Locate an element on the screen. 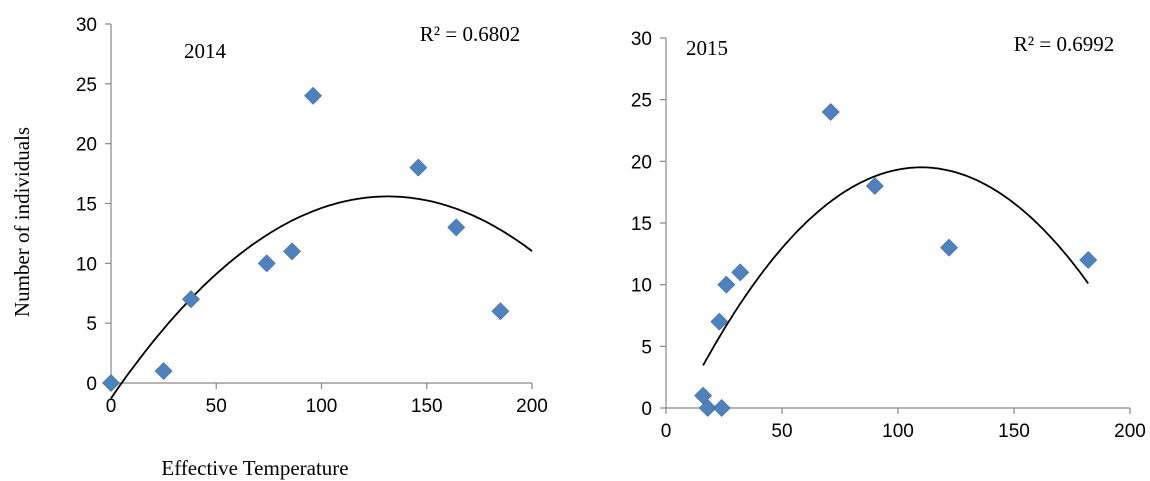  trendline is located at coordinates (895, 266).